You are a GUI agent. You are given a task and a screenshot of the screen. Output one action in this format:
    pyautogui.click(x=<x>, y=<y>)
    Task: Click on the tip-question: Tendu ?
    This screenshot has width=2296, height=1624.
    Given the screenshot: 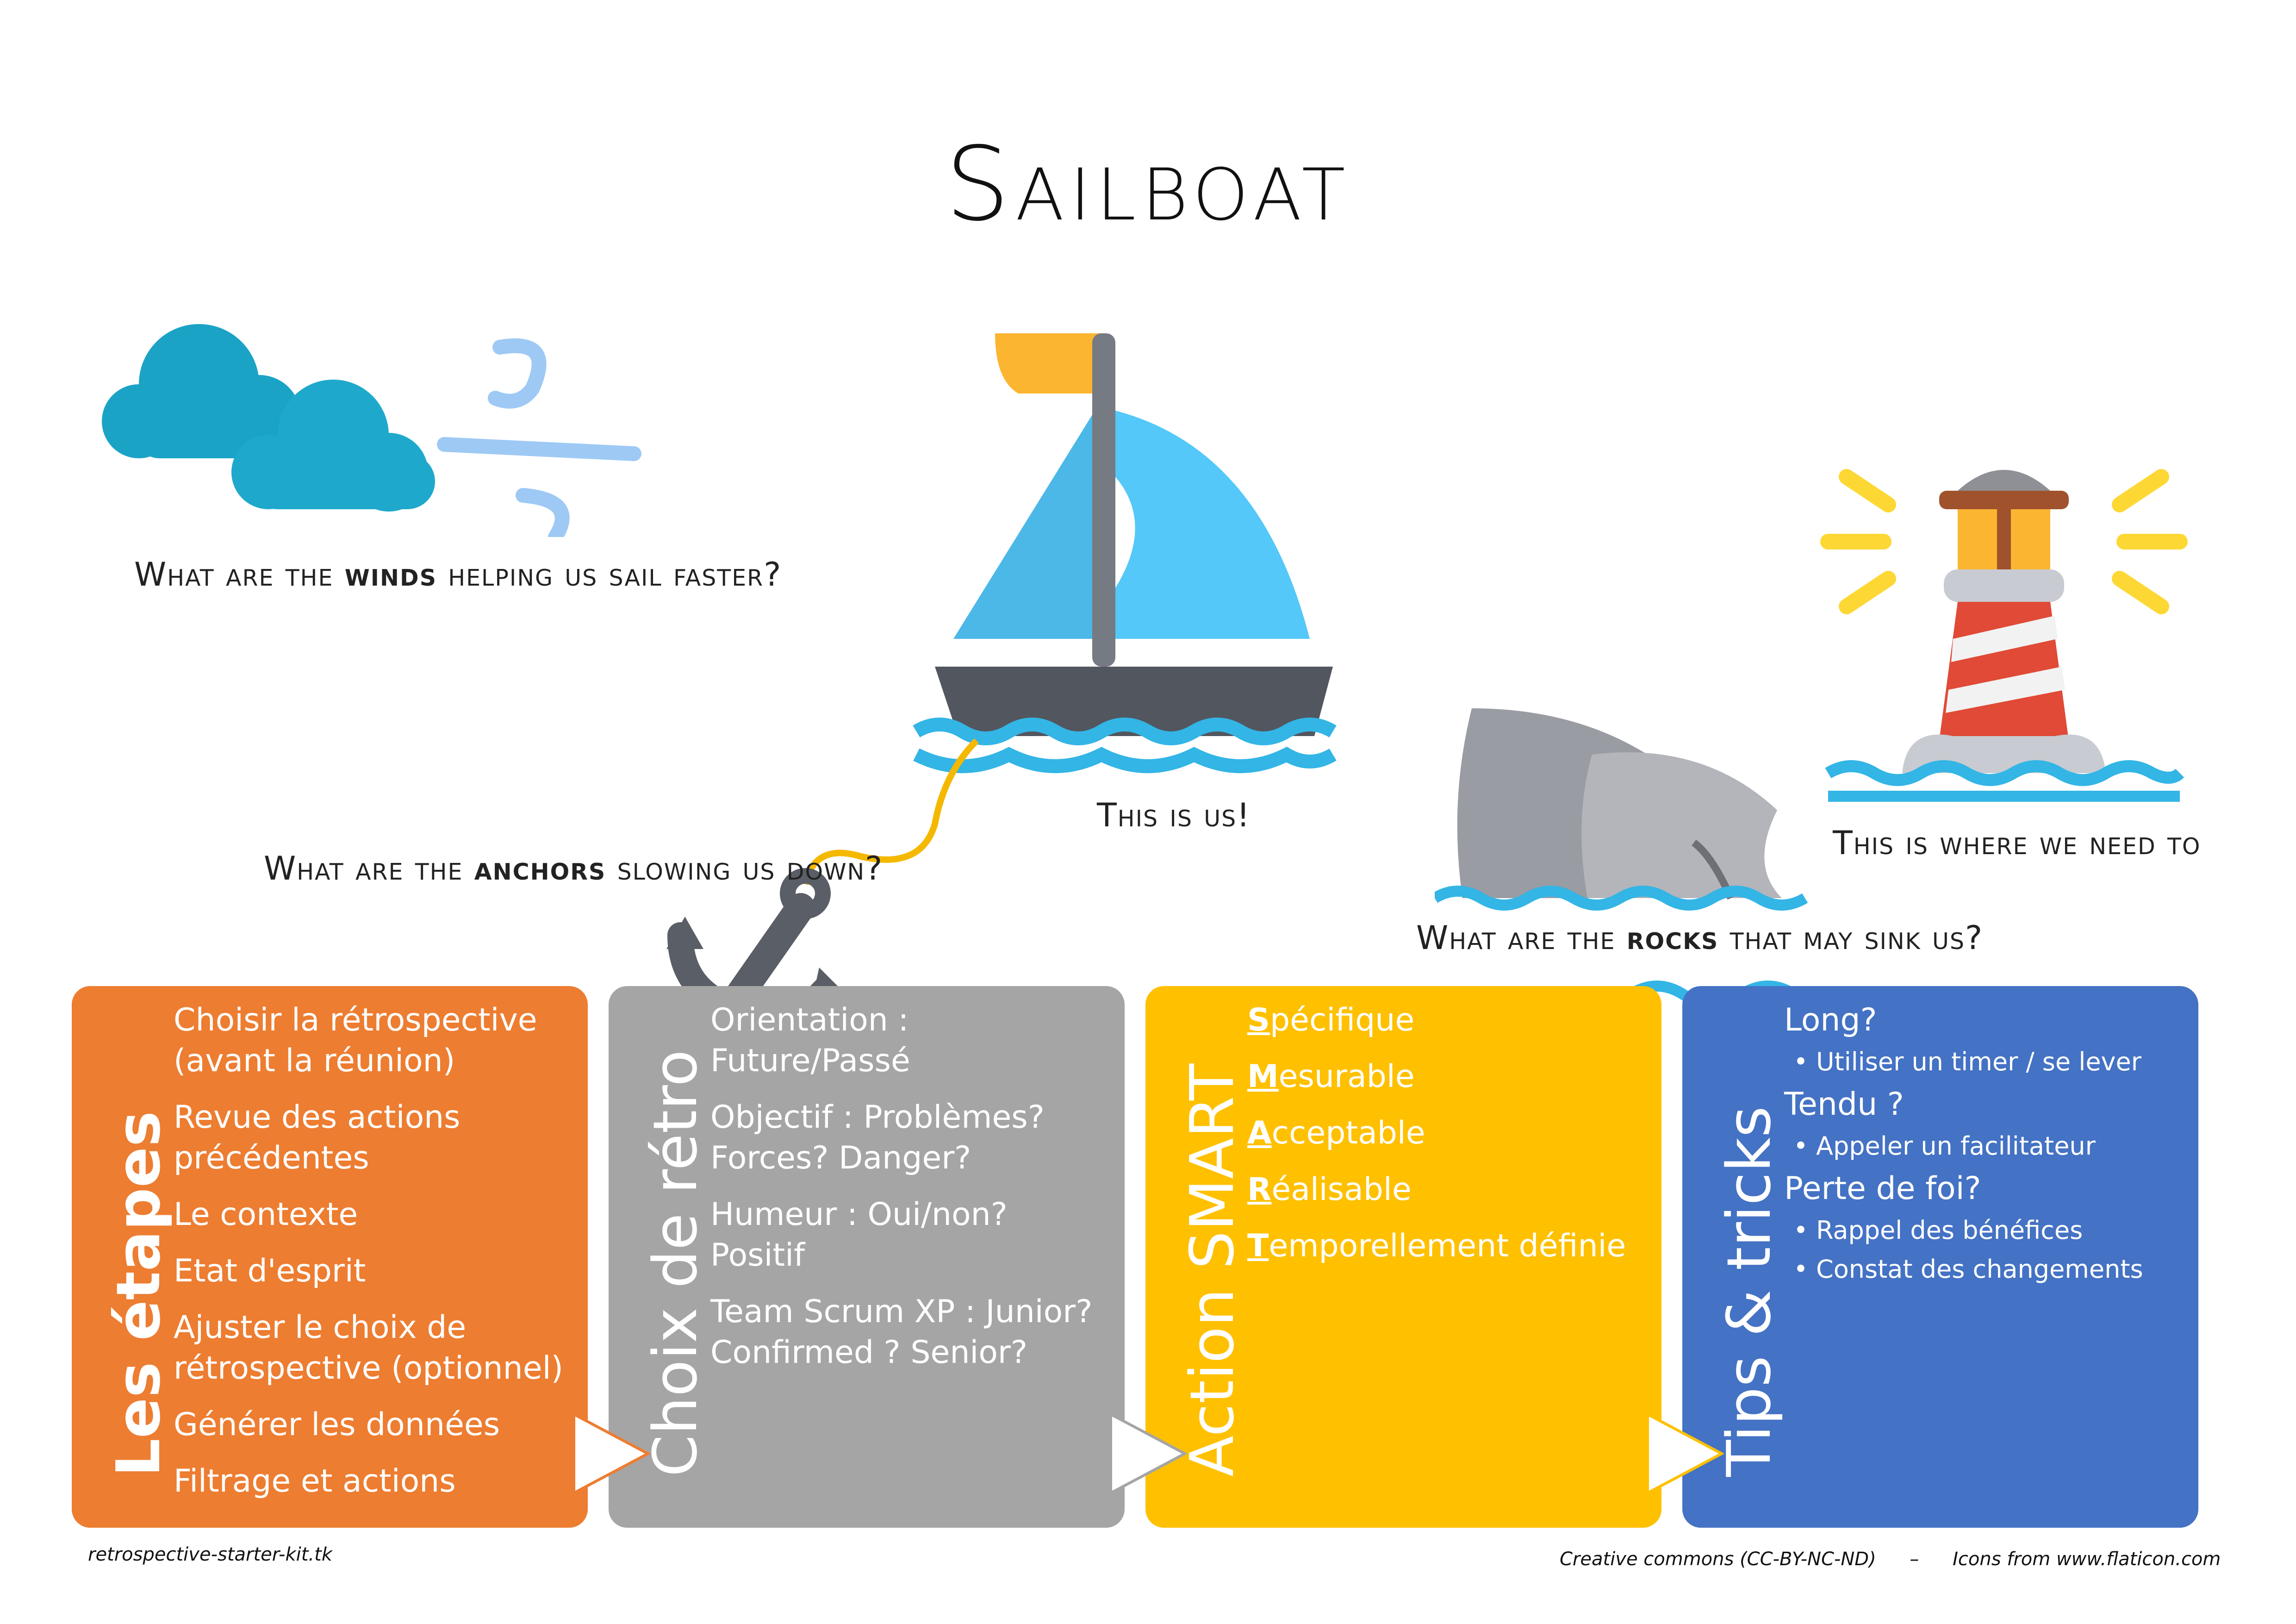 What is the action you would take?
    pyautogui.click(x=1844, y=1104)
    